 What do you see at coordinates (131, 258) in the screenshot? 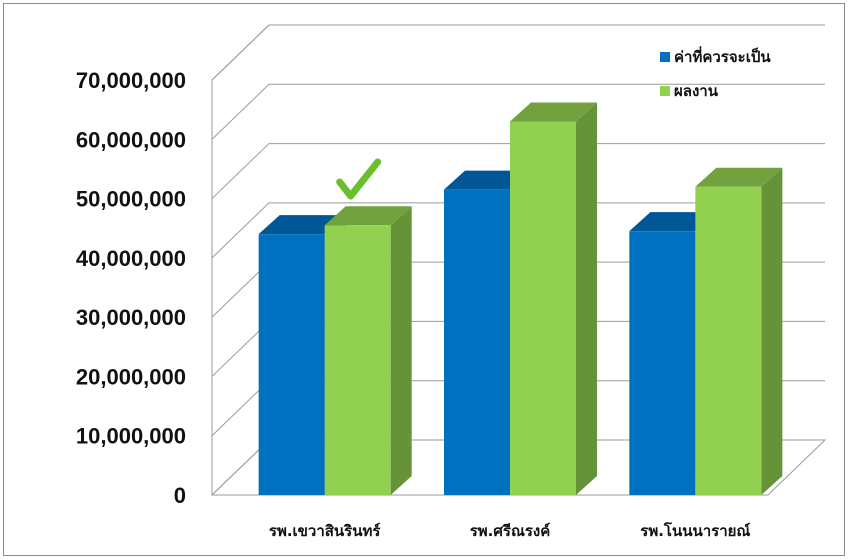
I see `y-tick-label: 40,000,000` at bounding box center [131, 258].